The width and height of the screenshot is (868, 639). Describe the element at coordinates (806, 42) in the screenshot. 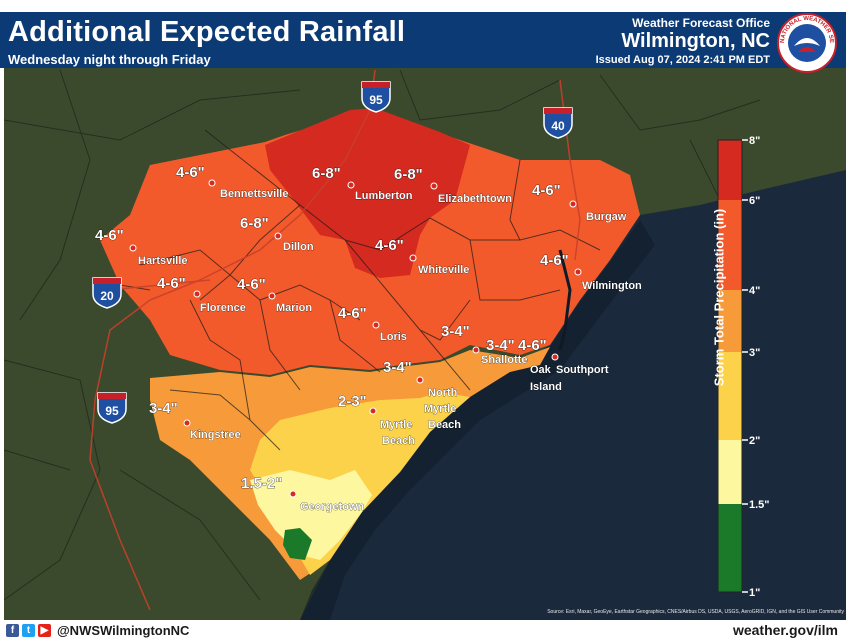

I see `nws-logo: NATIONAL WEATHER SERVICE` at that location.